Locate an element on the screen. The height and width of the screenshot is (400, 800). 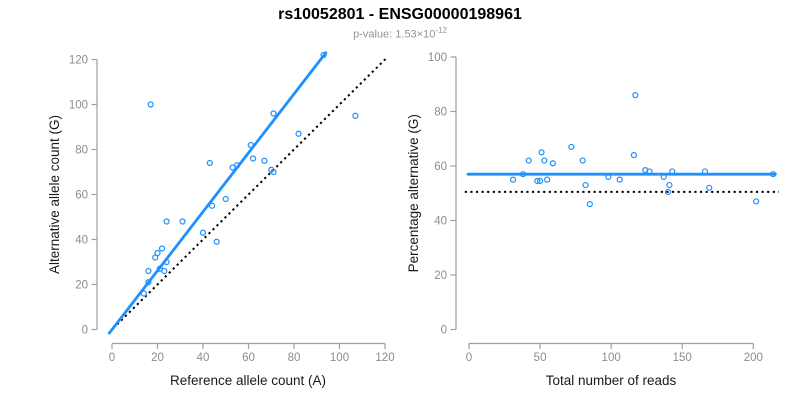
x-tick-label: 200 is located at coordinates (753, 358).